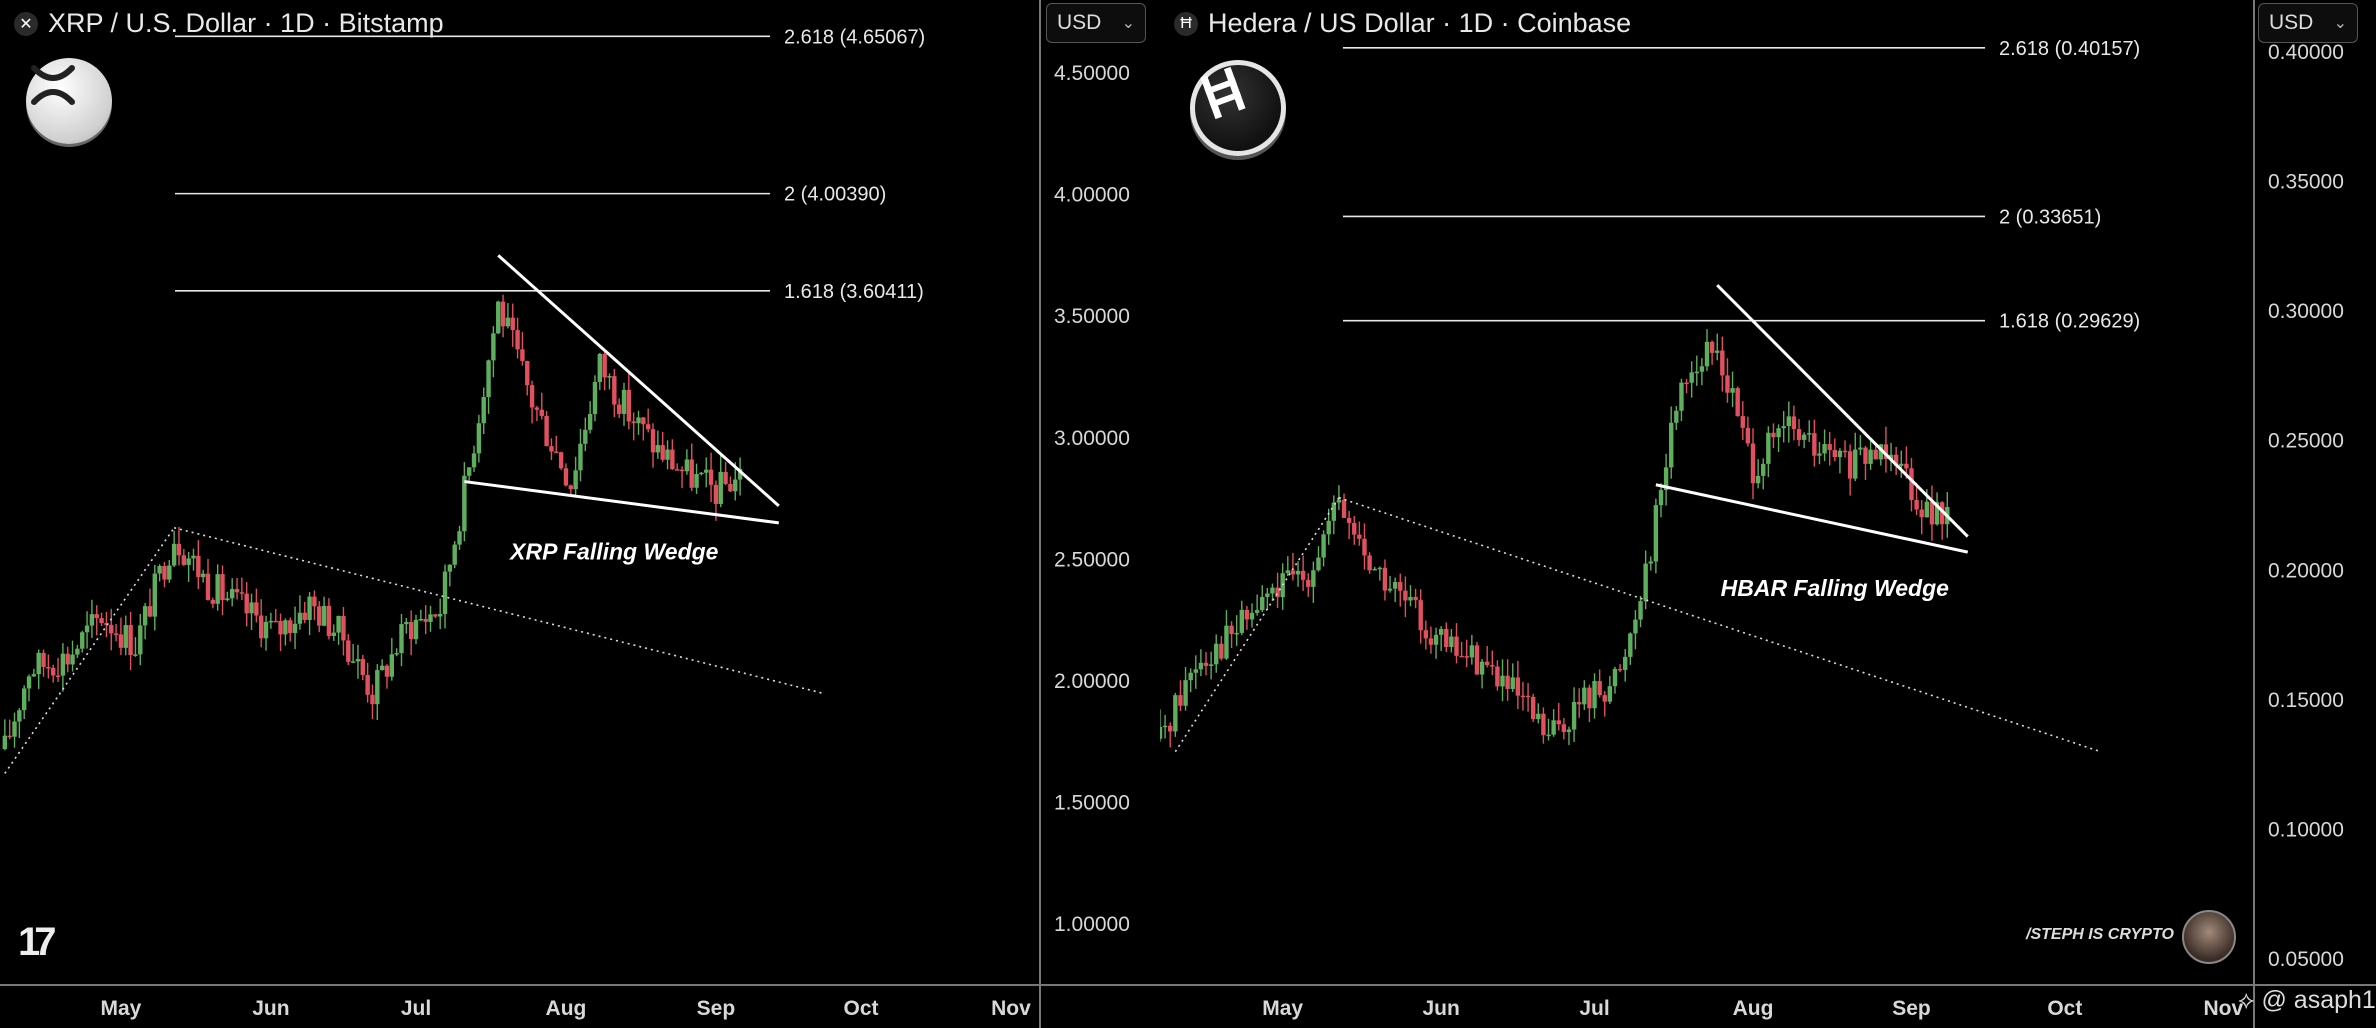 The width and height of the screenshot is (2376, 1028). Describe the element at coordinates (2100, 934) in the screenshot. I see `steph-is-crypto-signature: /STEPH IS CRYPTO` at that location.